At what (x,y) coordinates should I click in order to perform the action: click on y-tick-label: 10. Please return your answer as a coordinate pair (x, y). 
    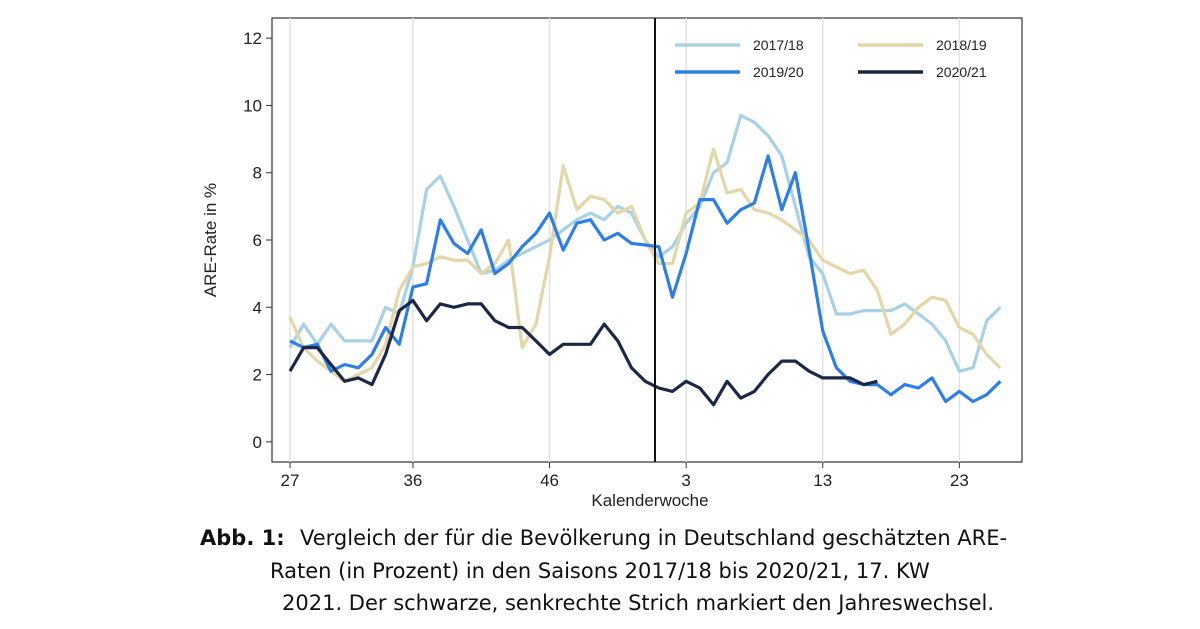
    Looking at the image, I should click on (252, 105).